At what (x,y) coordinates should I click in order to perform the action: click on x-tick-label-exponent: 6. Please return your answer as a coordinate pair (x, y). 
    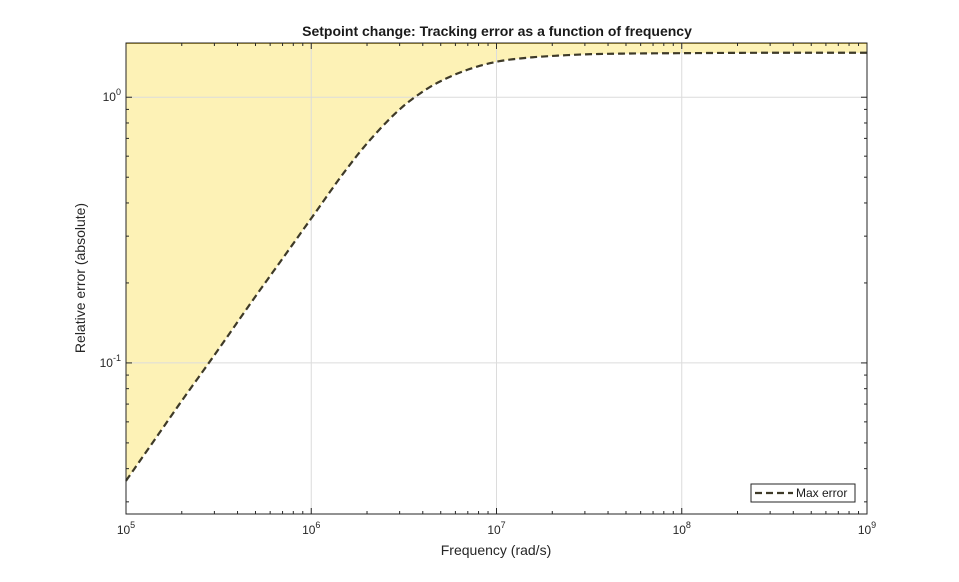
    Looking at the image, I should click on (317, 525).